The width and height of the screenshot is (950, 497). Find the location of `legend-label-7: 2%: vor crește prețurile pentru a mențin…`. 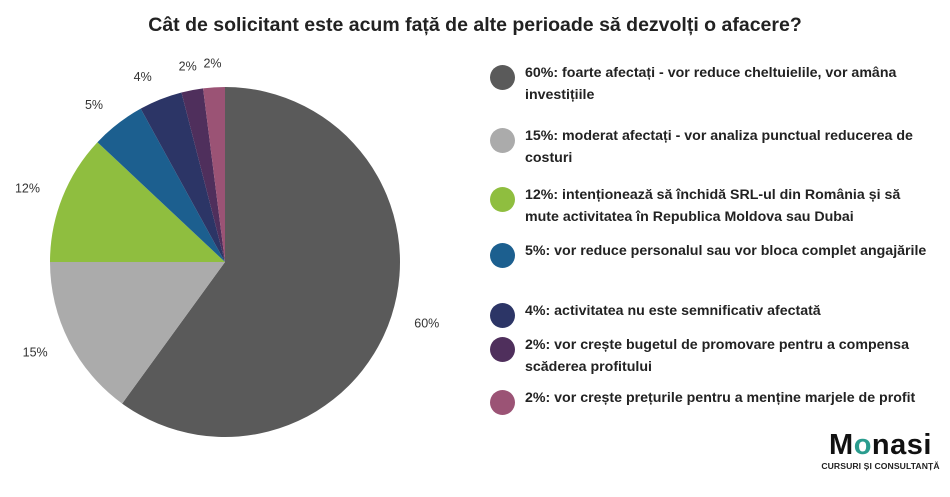

legend-label-7: 2%: vor crește prețurile pentru a mențin… is located at coordinates (720, 398).